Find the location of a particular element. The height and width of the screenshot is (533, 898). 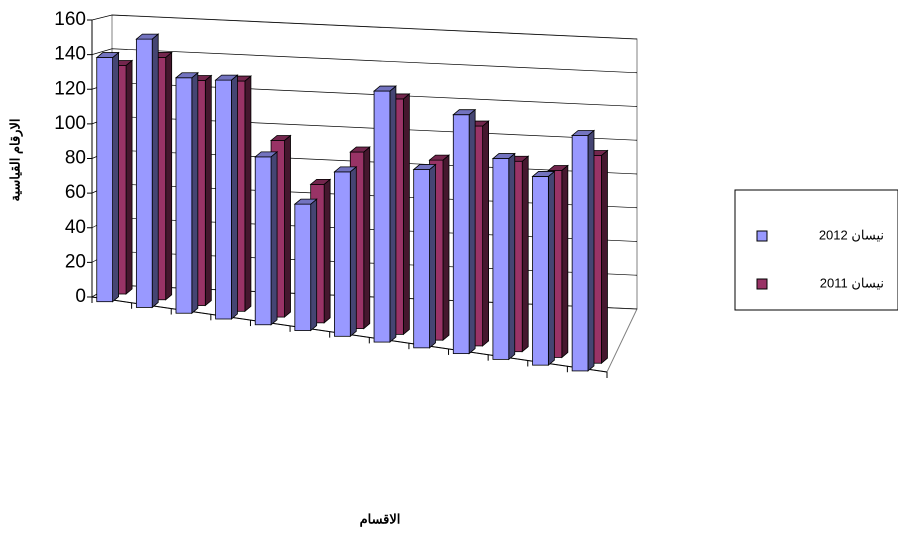

y-axis-title: الارقام القياسية is located at coordinates (15, 160).